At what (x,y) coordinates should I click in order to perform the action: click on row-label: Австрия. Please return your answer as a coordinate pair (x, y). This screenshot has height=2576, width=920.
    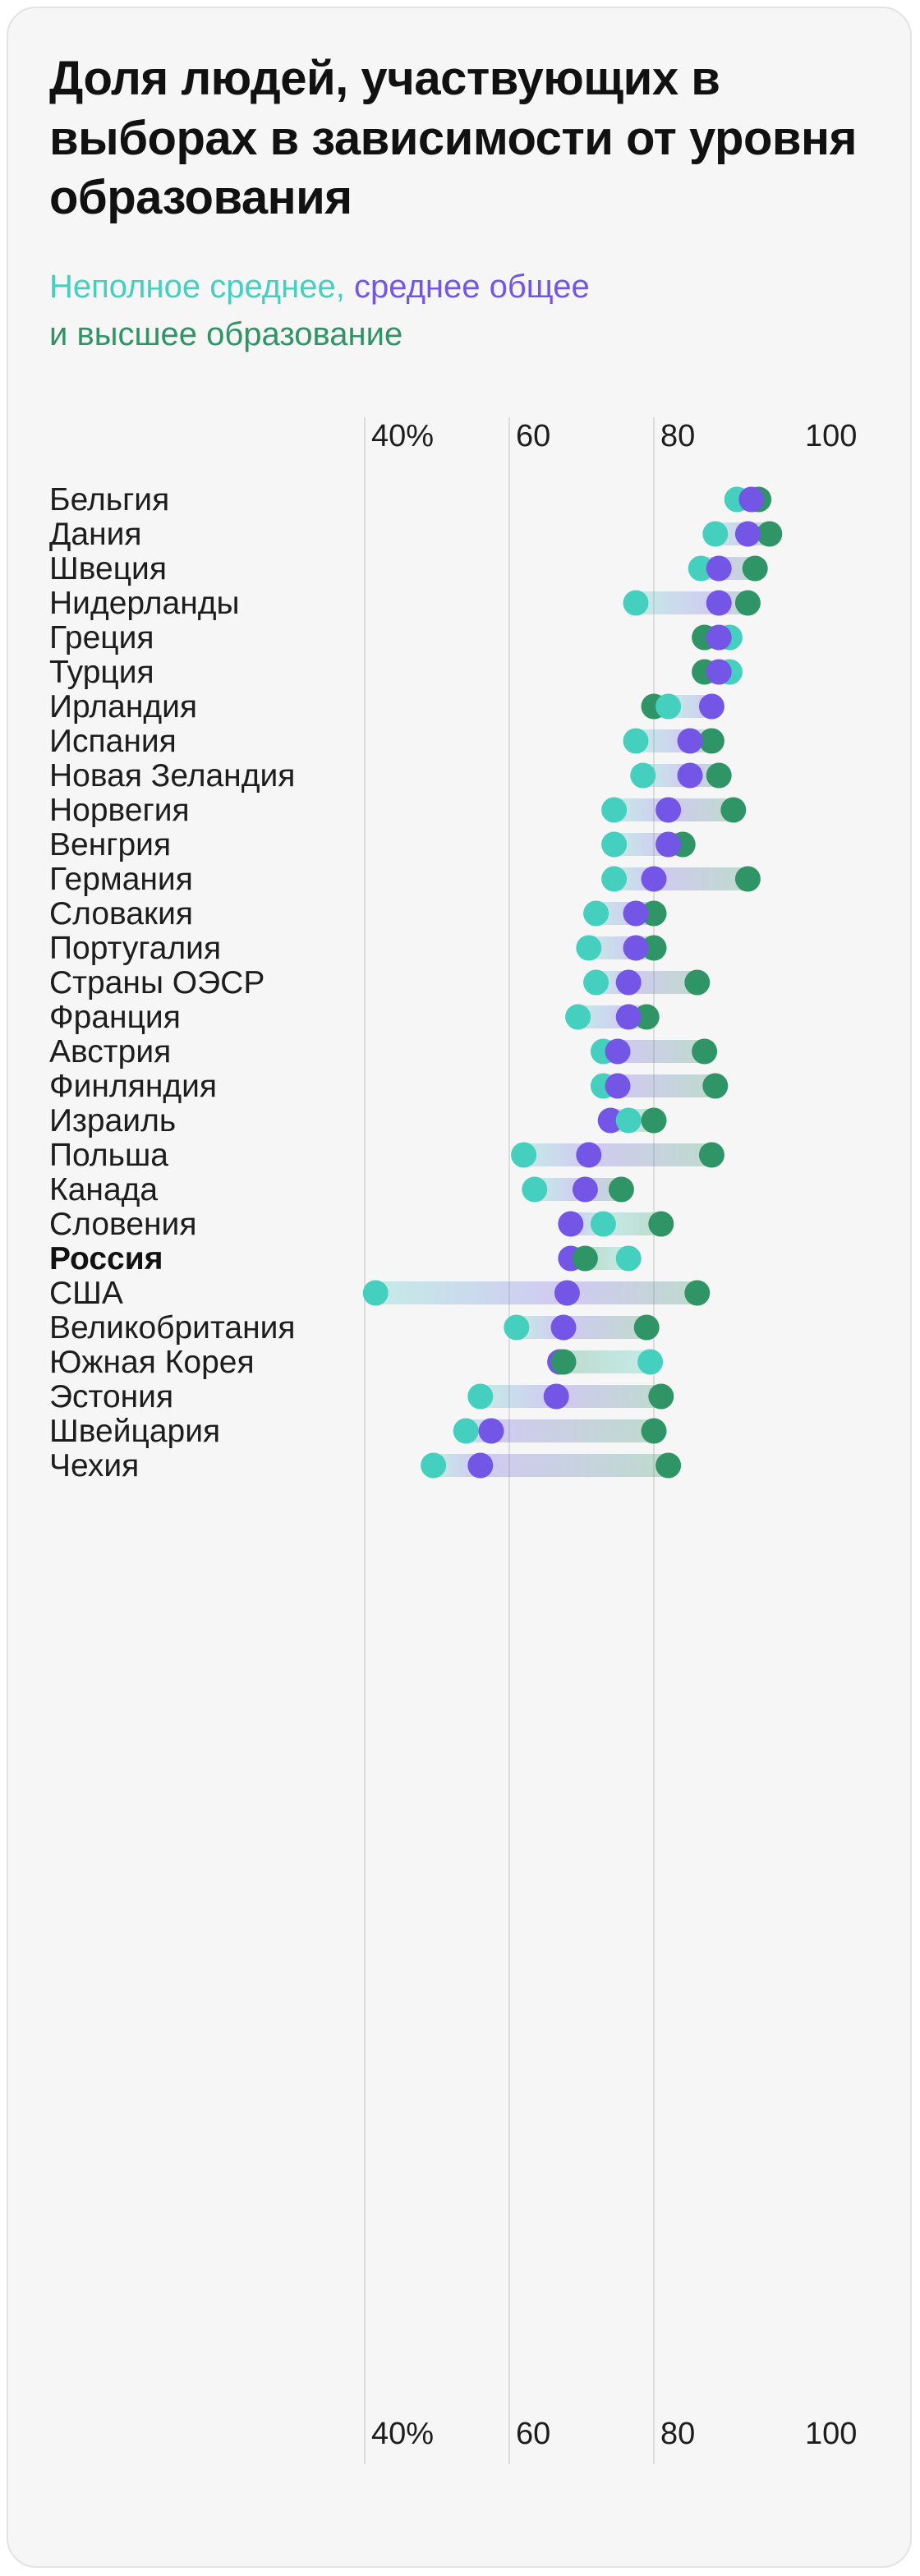
    Looking at the image, I should click on (110, 1052).